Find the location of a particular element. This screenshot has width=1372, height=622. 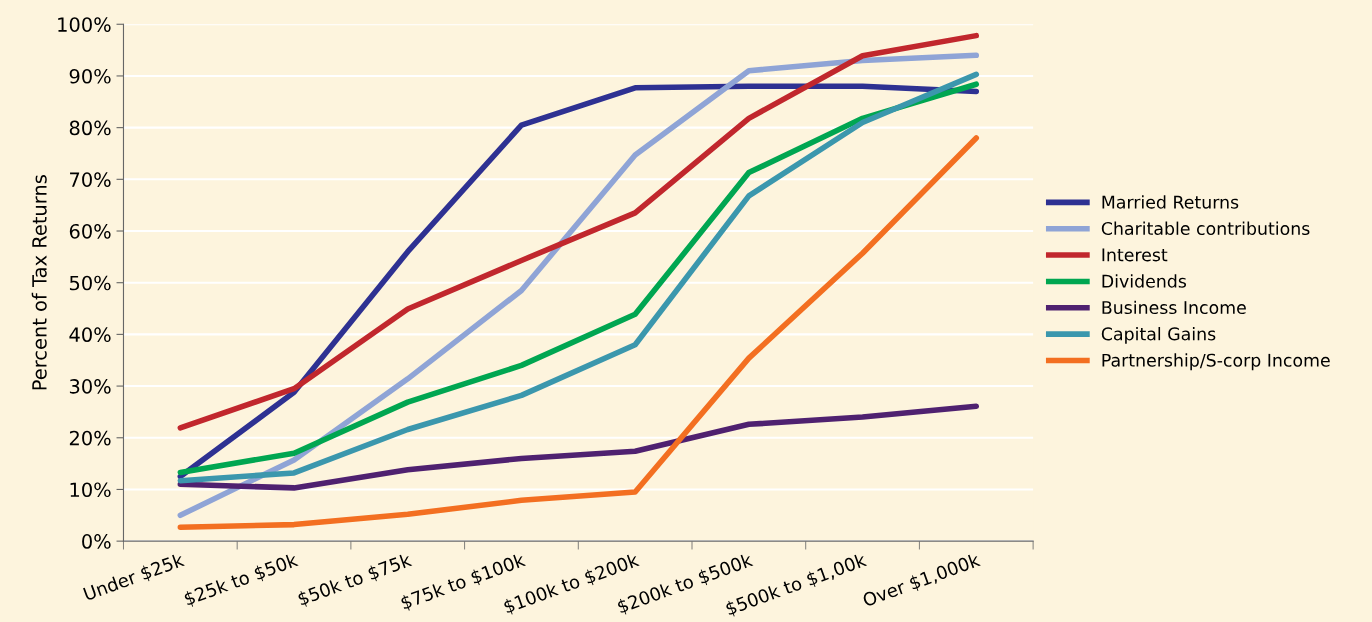

y-tick-label: 100% is located at coordinates (84, 24).